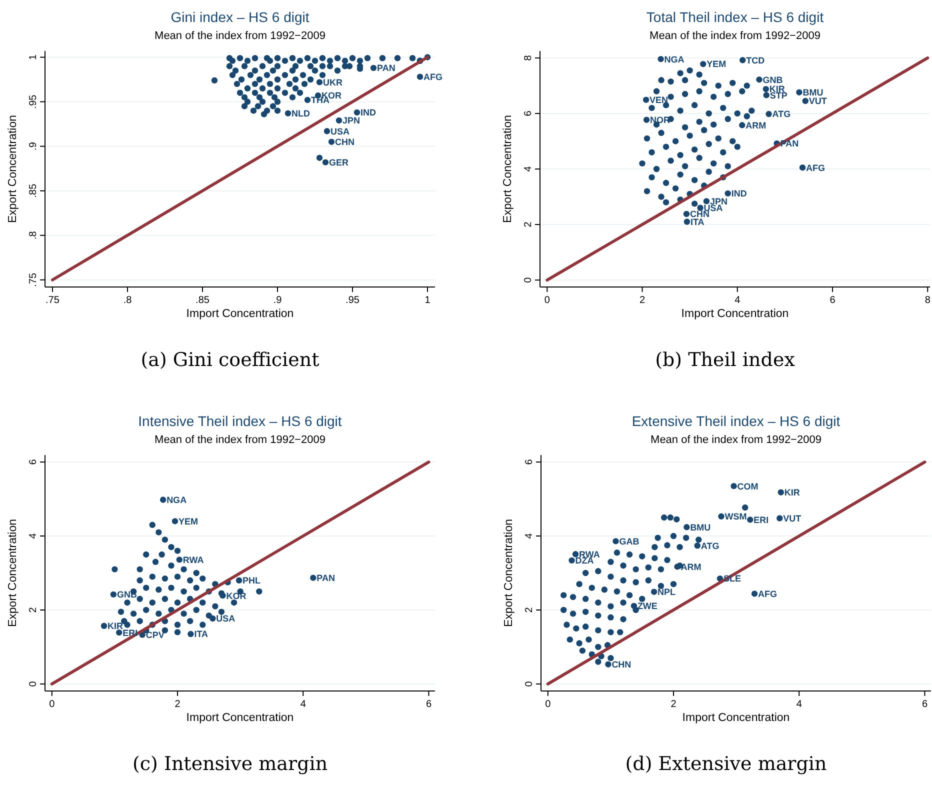 The width and height of the screenshot is (932, 785). What do you see at coordinates (33, 57) in the screenshot?
I see `y-tick-label: 1` at bounding box center [33, 57].